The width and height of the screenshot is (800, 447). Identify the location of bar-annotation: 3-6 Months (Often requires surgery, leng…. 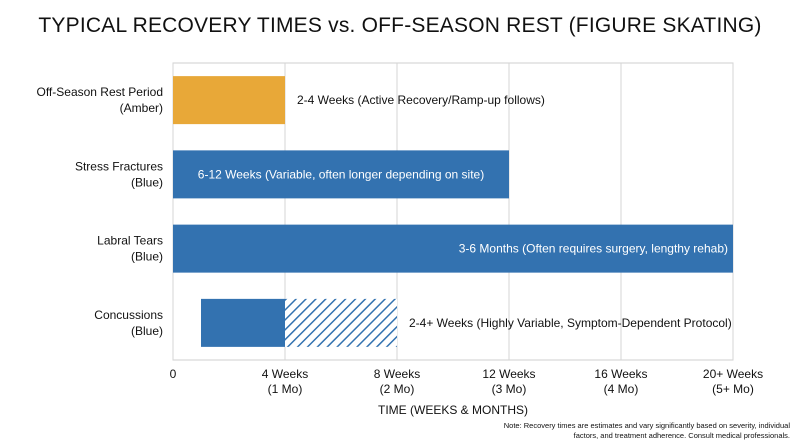
(593, 249).